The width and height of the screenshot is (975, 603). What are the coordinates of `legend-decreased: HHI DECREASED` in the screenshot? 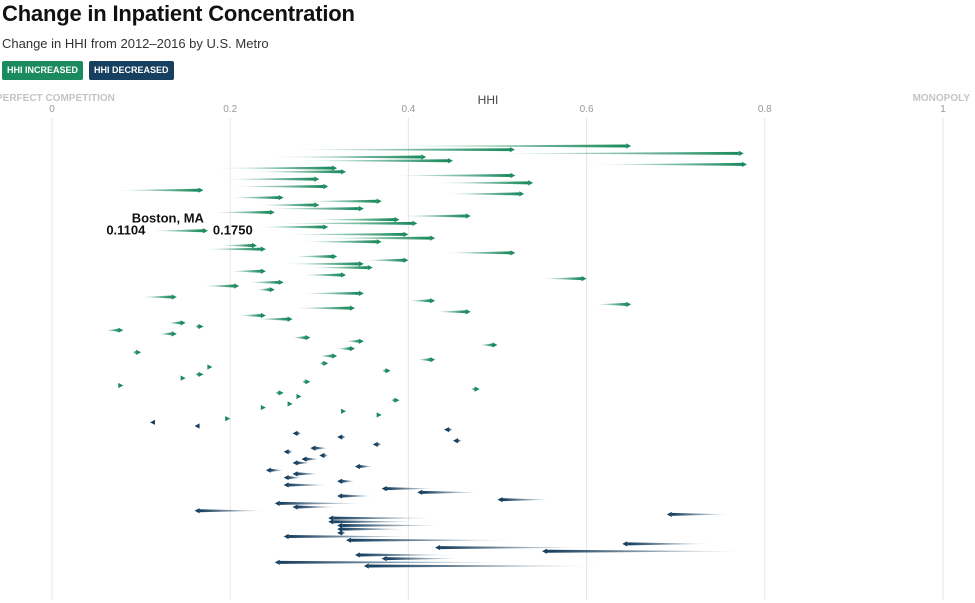 It's located at (131, 70).